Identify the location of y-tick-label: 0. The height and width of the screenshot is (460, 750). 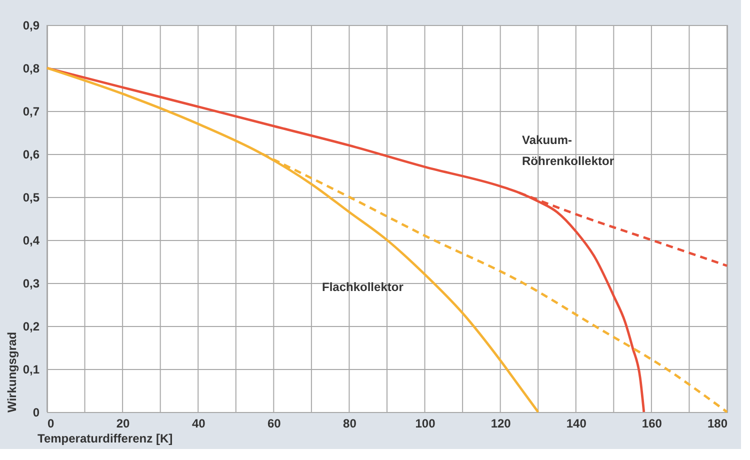
(36, 413).